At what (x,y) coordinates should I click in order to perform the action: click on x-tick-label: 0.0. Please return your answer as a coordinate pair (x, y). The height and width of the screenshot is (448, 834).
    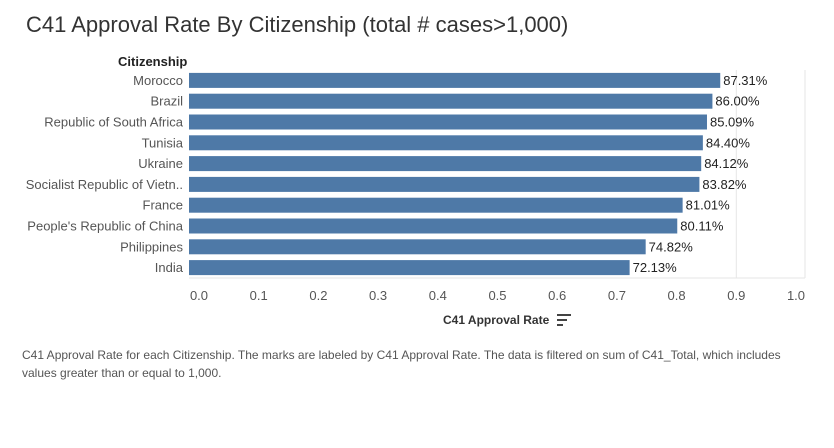
    Looking at the image, I should click on (199, 295).